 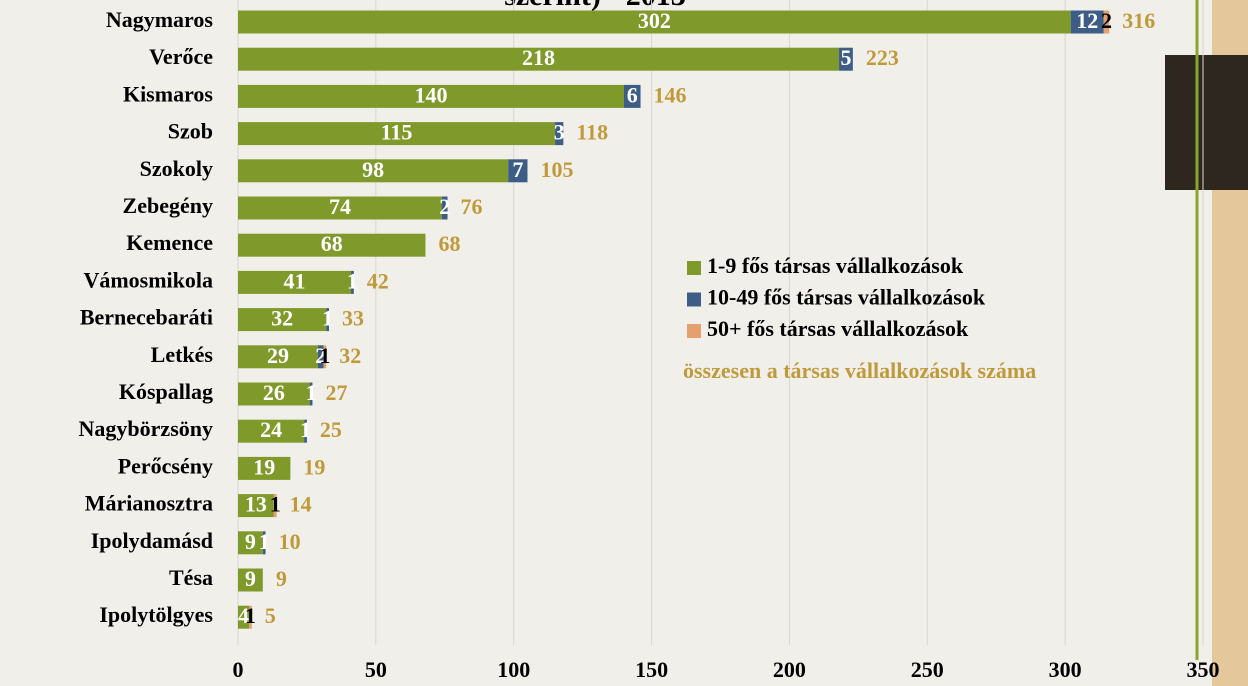 I want to click on data-label: 5, so click(x=845, y=57).